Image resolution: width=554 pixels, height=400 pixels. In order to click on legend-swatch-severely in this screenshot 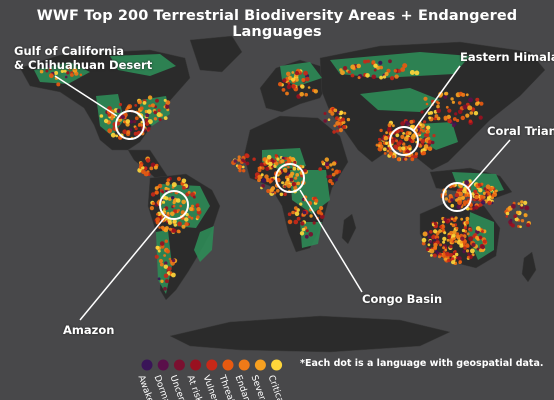, I will do `click(260, 365)`.